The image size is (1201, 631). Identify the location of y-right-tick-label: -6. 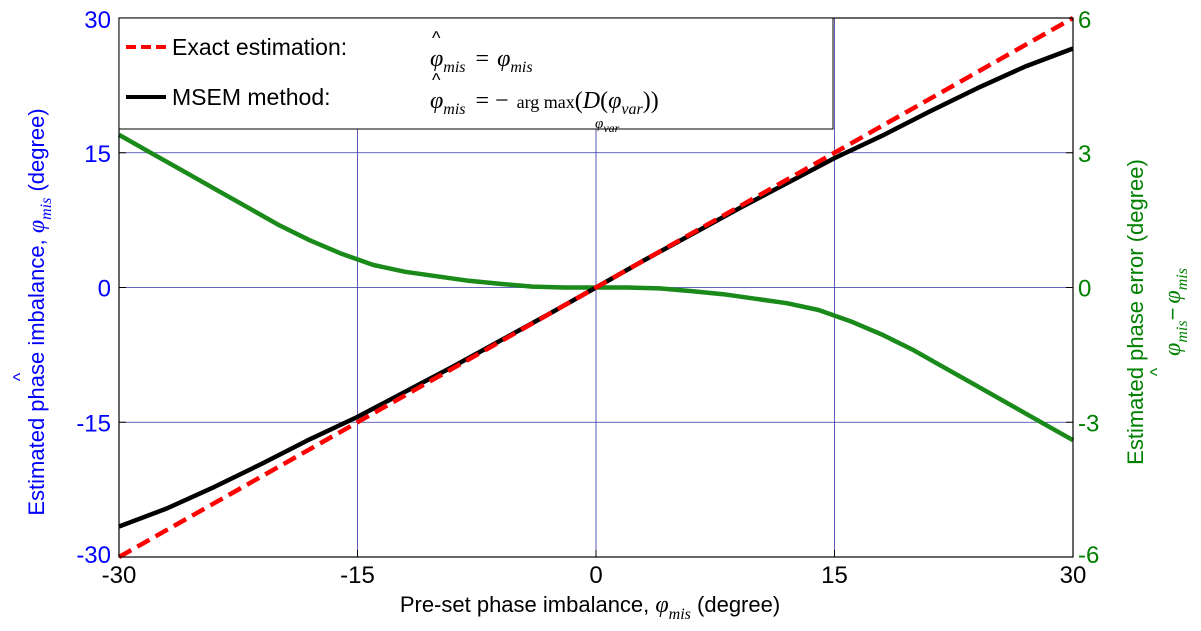
(1088, 555).